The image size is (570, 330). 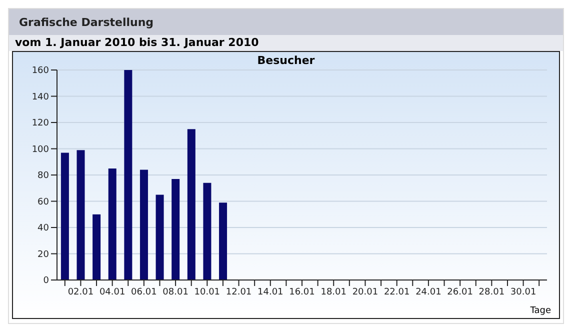 What do you see at coordinates (286, 60) in the screenshot?
I see `chart-title: Besucher` at bounding box center [286, 60].